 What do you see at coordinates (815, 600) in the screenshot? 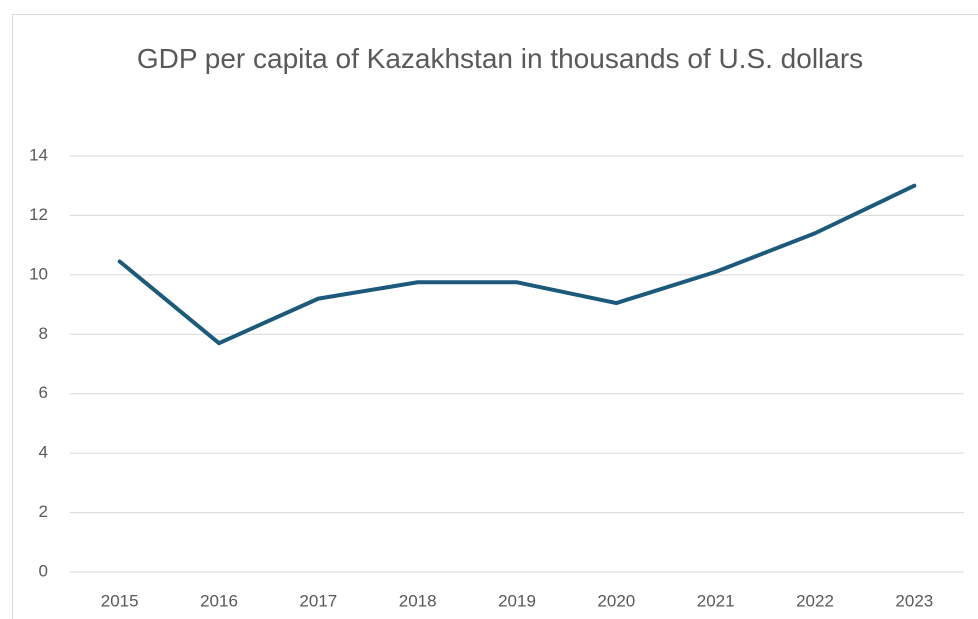
I see `x-tick-label: 2022` at bounding box center [815, 600].